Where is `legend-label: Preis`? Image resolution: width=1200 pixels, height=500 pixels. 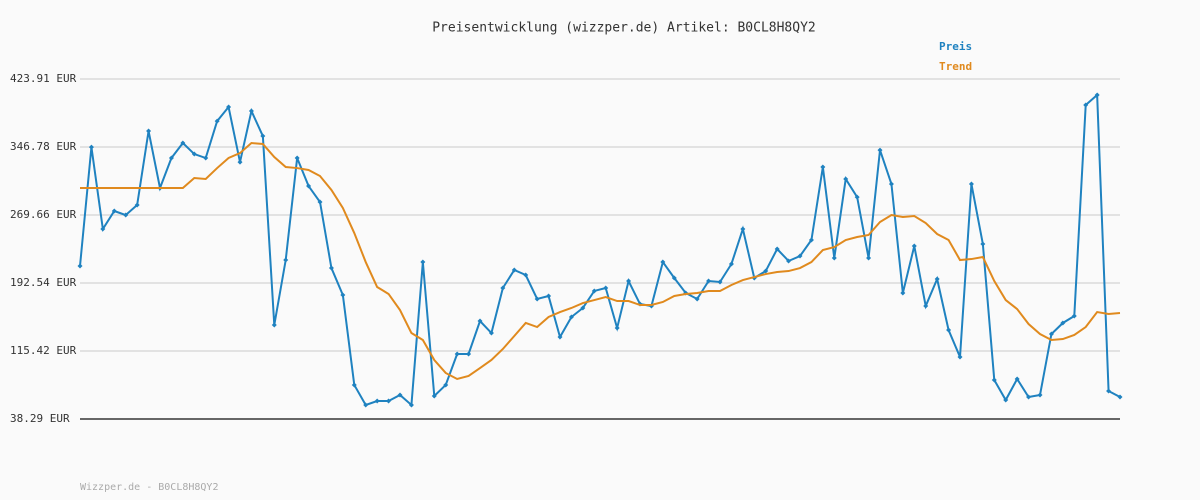 legend-label: Preis is located at coordinates (955, 46).